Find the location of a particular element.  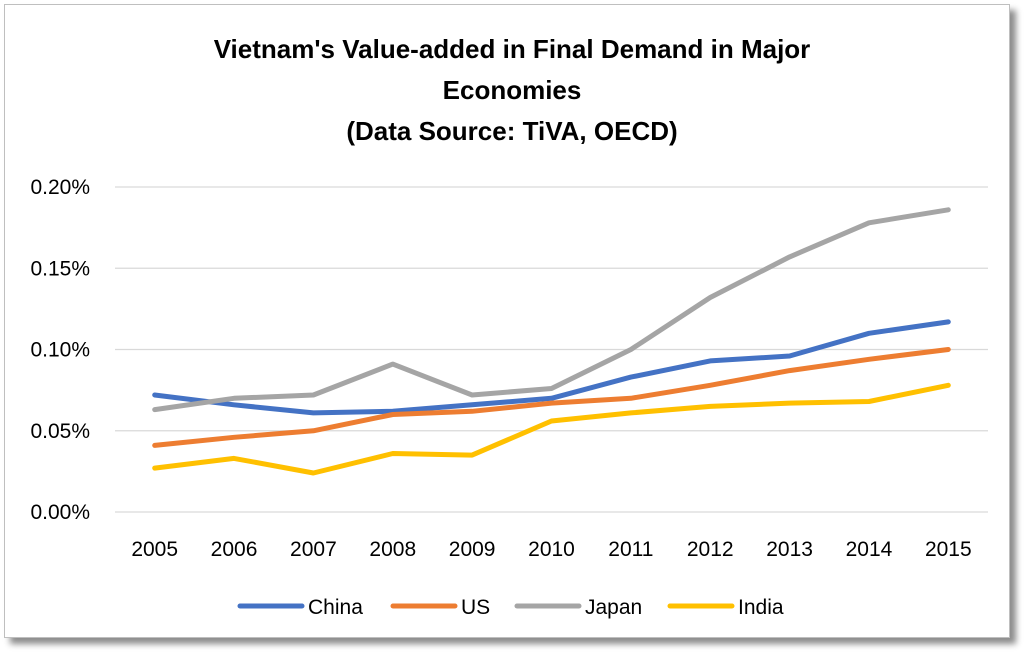

x-tick-label: 2008 is located at coordinates (392, 549).